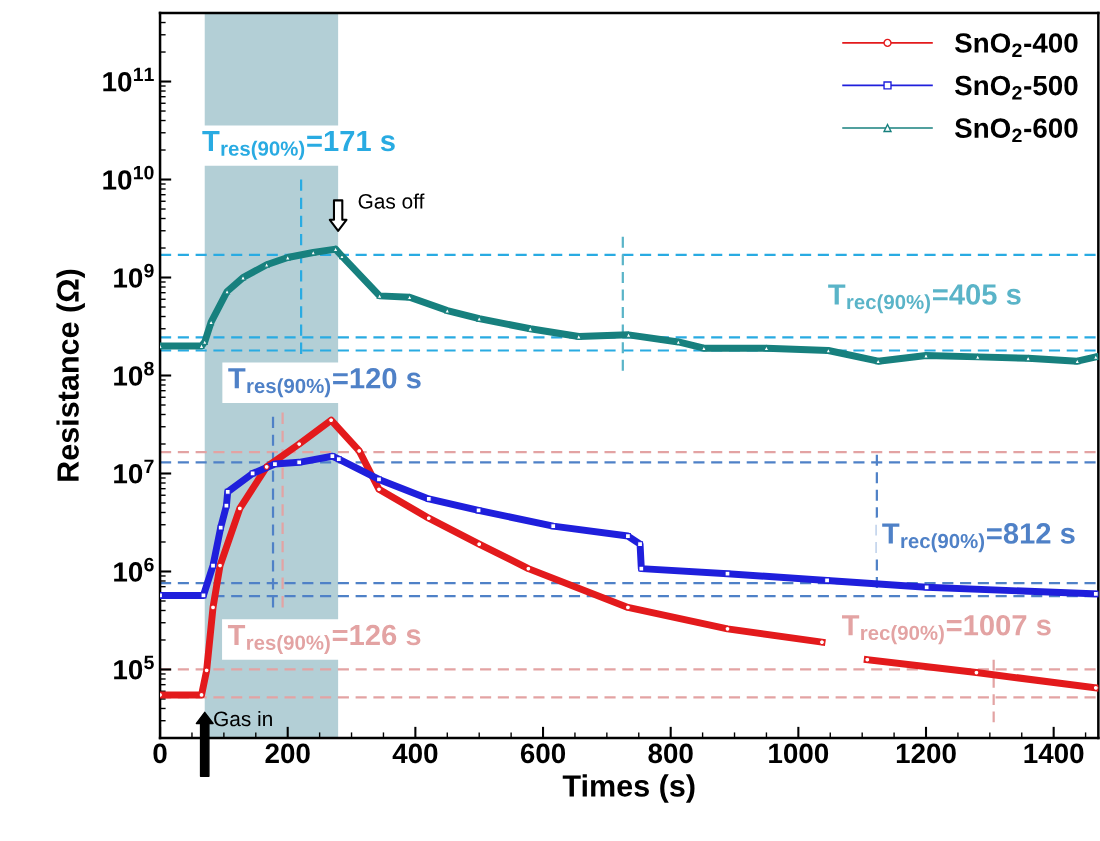 The width and height of the screenshot is (1100, 841). I want to click on y-tick-label: 10$^{5}$, so click(134, 667).